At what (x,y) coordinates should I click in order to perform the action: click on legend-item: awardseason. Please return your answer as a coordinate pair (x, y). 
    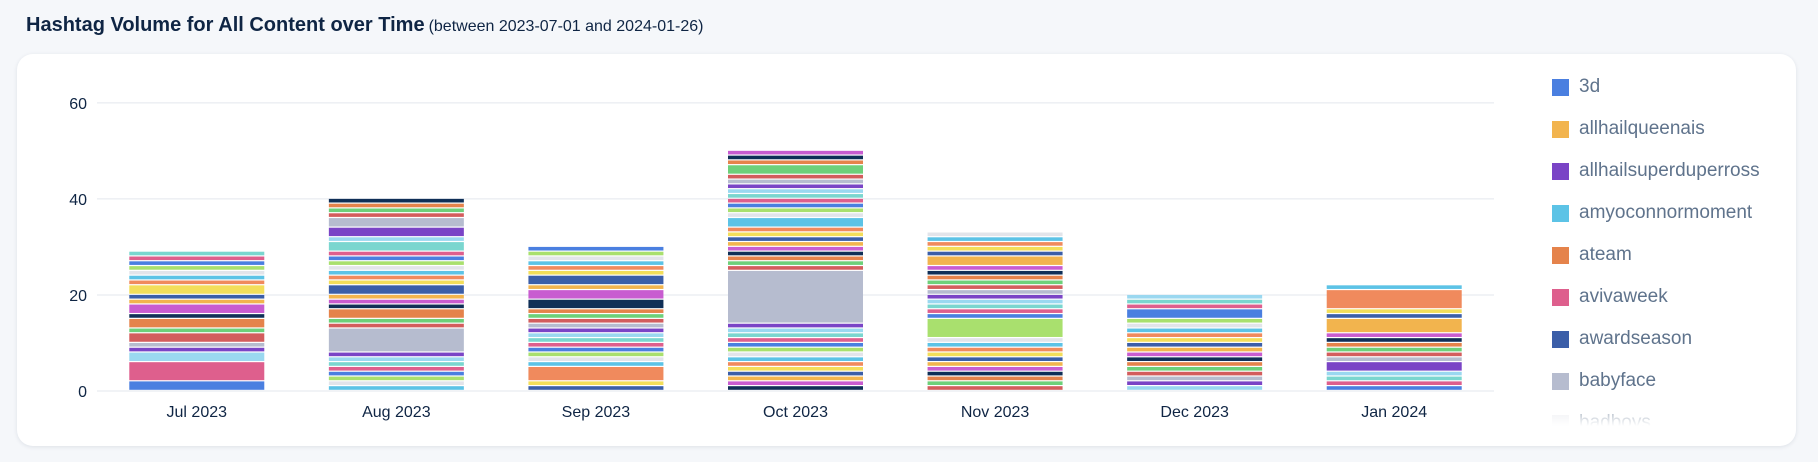
    Looking at the image, I should click on (1663, 339).